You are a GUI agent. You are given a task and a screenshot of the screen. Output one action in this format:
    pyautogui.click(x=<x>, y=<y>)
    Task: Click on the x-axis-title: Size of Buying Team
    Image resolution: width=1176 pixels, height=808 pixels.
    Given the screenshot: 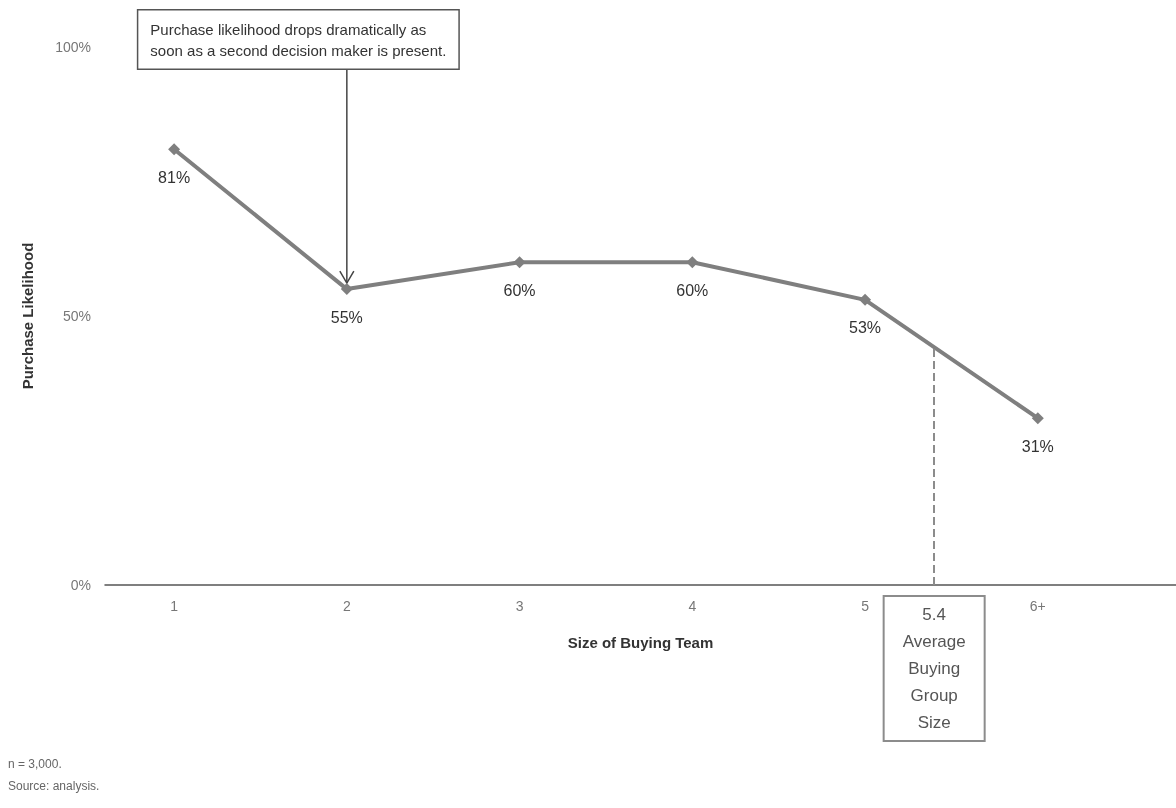 What is the action you would take?
    pyautogui.click(x=640, y=642)
    